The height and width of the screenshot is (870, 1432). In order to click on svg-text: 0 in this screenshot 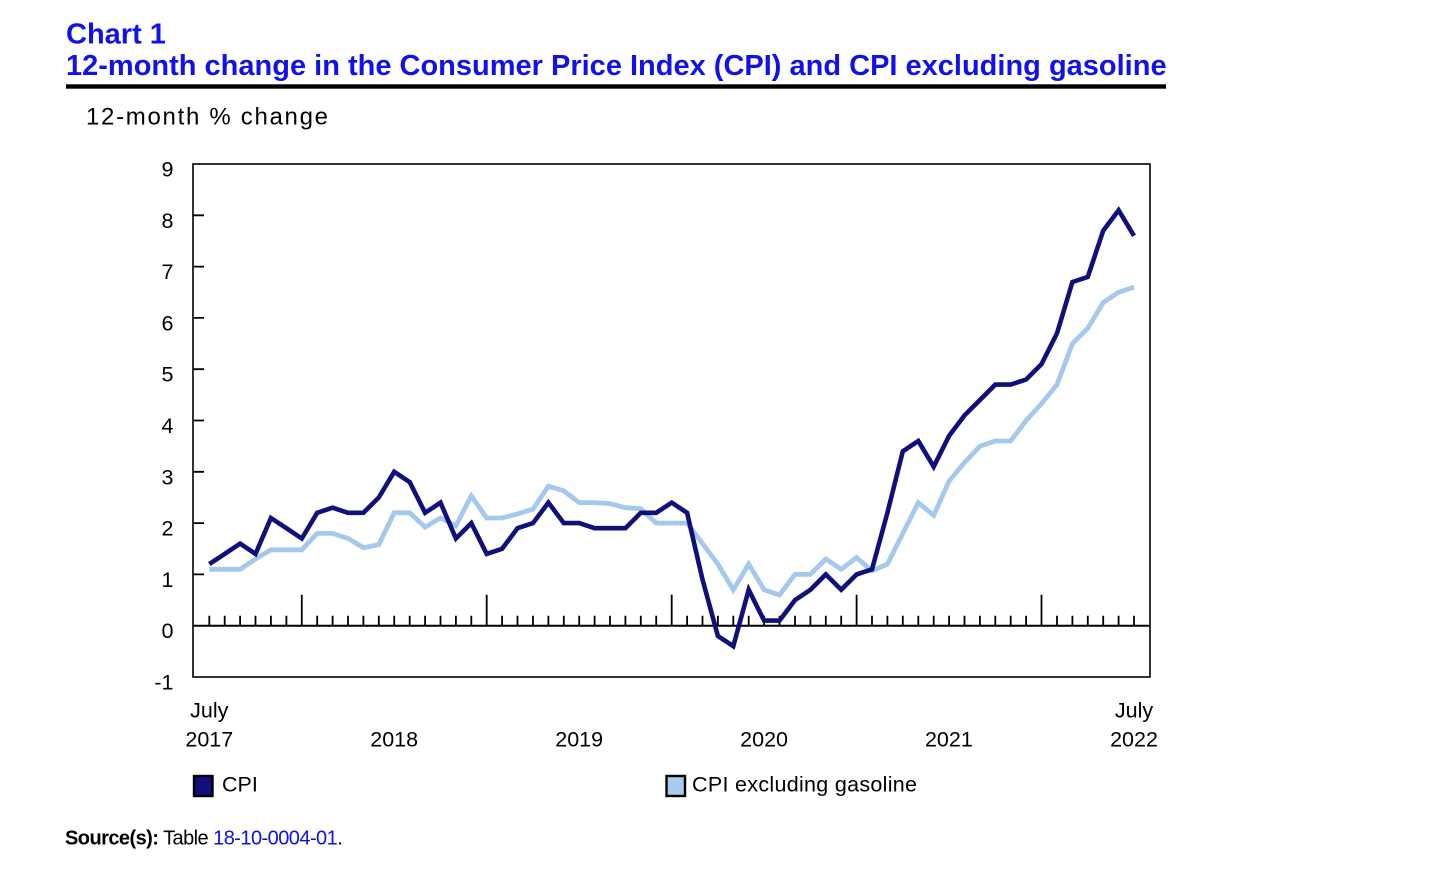, I will do `click(168, 631)`.